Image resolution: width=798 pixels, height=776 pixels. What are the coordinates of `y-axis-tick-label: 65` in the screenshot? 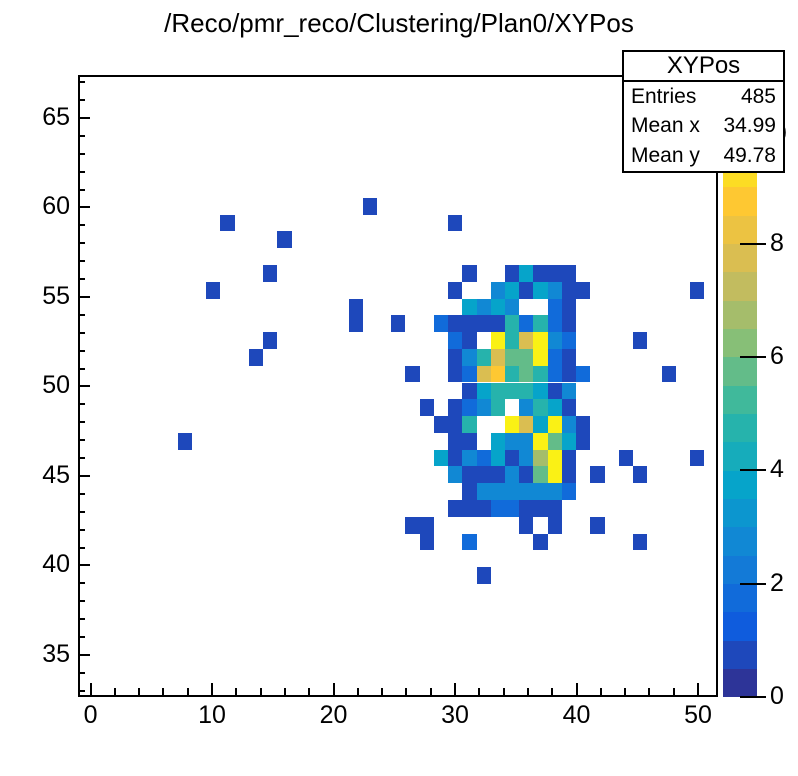 It's located at (56, 116).